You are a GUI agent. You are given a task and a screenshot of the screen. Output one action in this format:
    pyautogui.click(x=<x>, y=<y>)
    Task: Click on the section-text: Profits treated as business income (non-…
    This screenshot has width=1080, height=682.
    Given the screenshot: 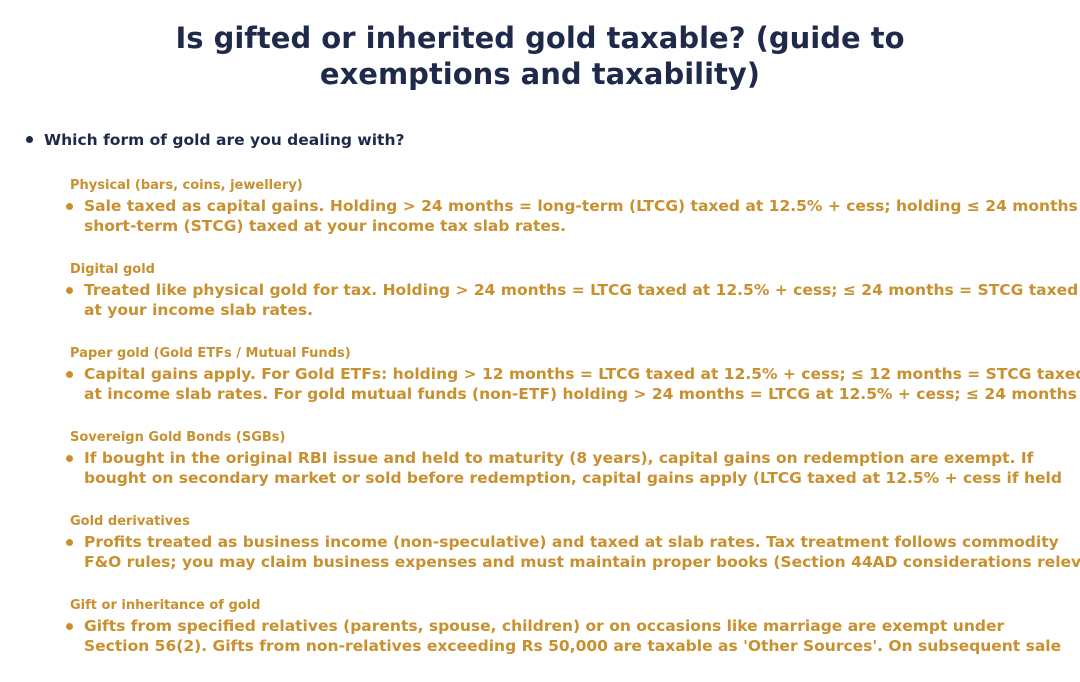 What is the action you would take?
    pyautogui.click(x=582, y=552)
    